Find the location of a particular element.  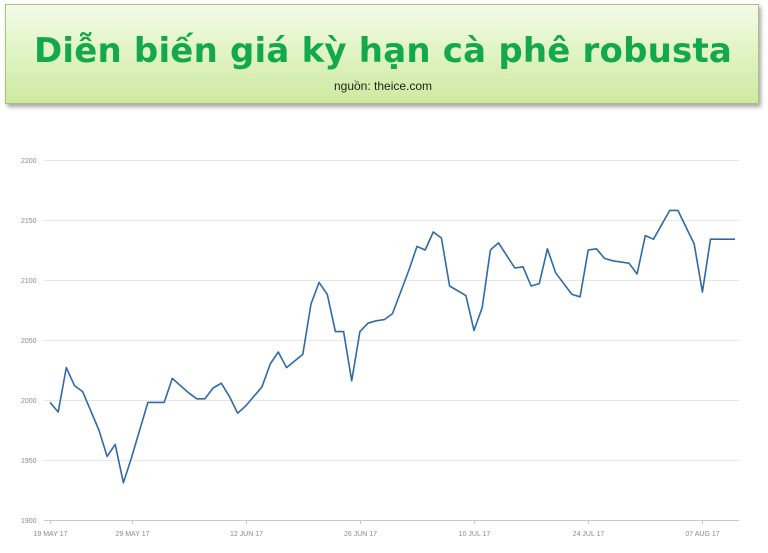

y-tick-label: 1950 is located at coordinates (29, 461).